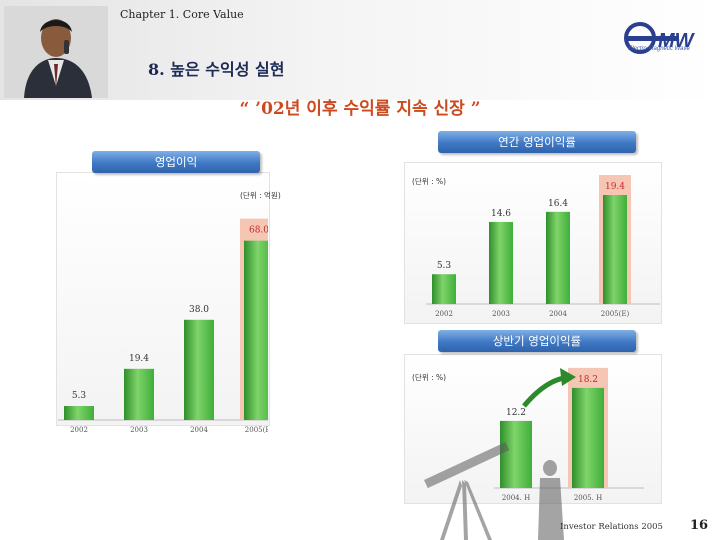 The image size is (720, 540). What do you see at coordinates (516, 454) in the screenshot?
I see `bar-2004. H` at bounding box center [516, 454].